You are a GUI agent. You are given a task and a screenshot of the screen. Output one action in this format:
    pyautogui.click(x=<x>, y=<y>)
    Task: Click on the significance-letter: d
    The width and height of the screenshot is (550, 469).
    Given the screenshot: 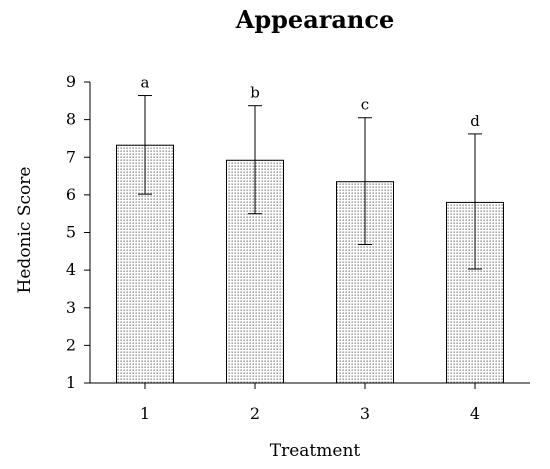 What is the action you would take?
    pyautogui.click(x=475, y=121)
    